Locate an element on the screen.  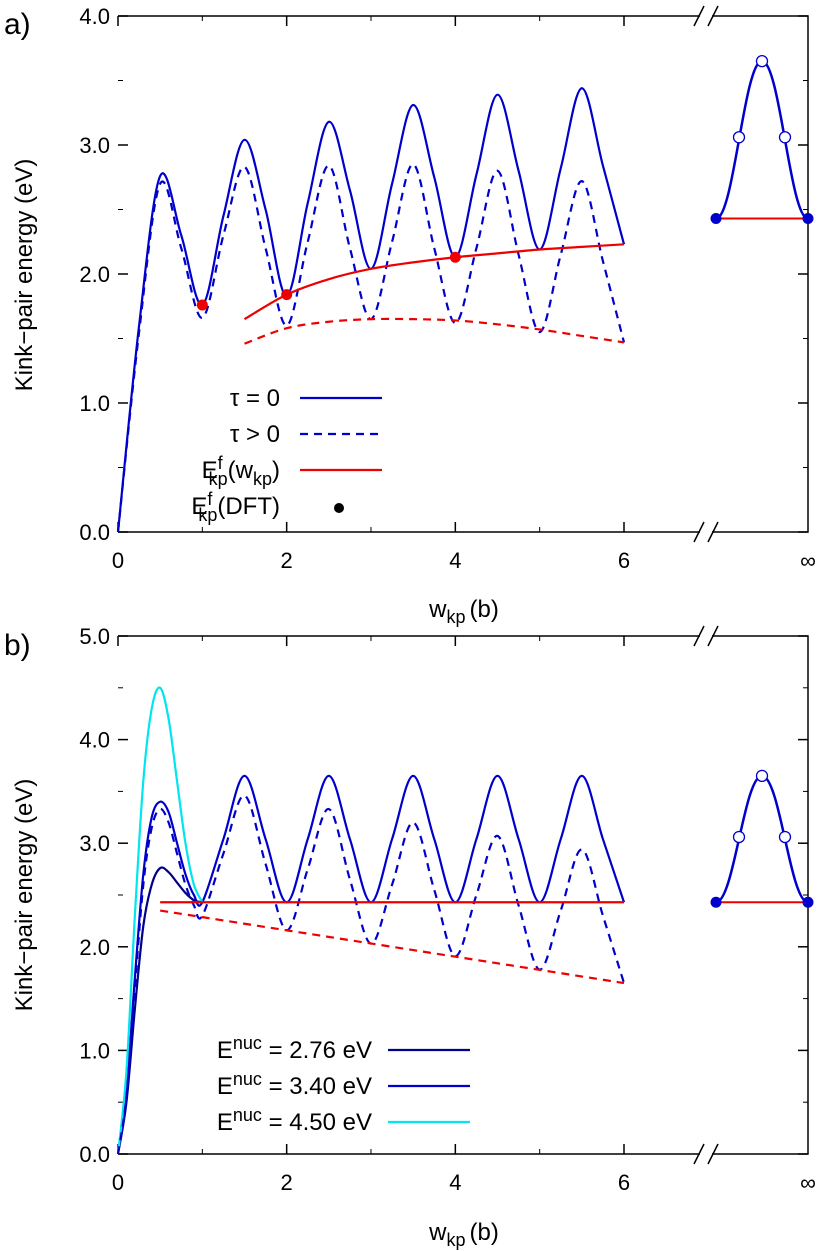
panel-a-xlabel: wkp (b) is located at coordinates (463, 611).